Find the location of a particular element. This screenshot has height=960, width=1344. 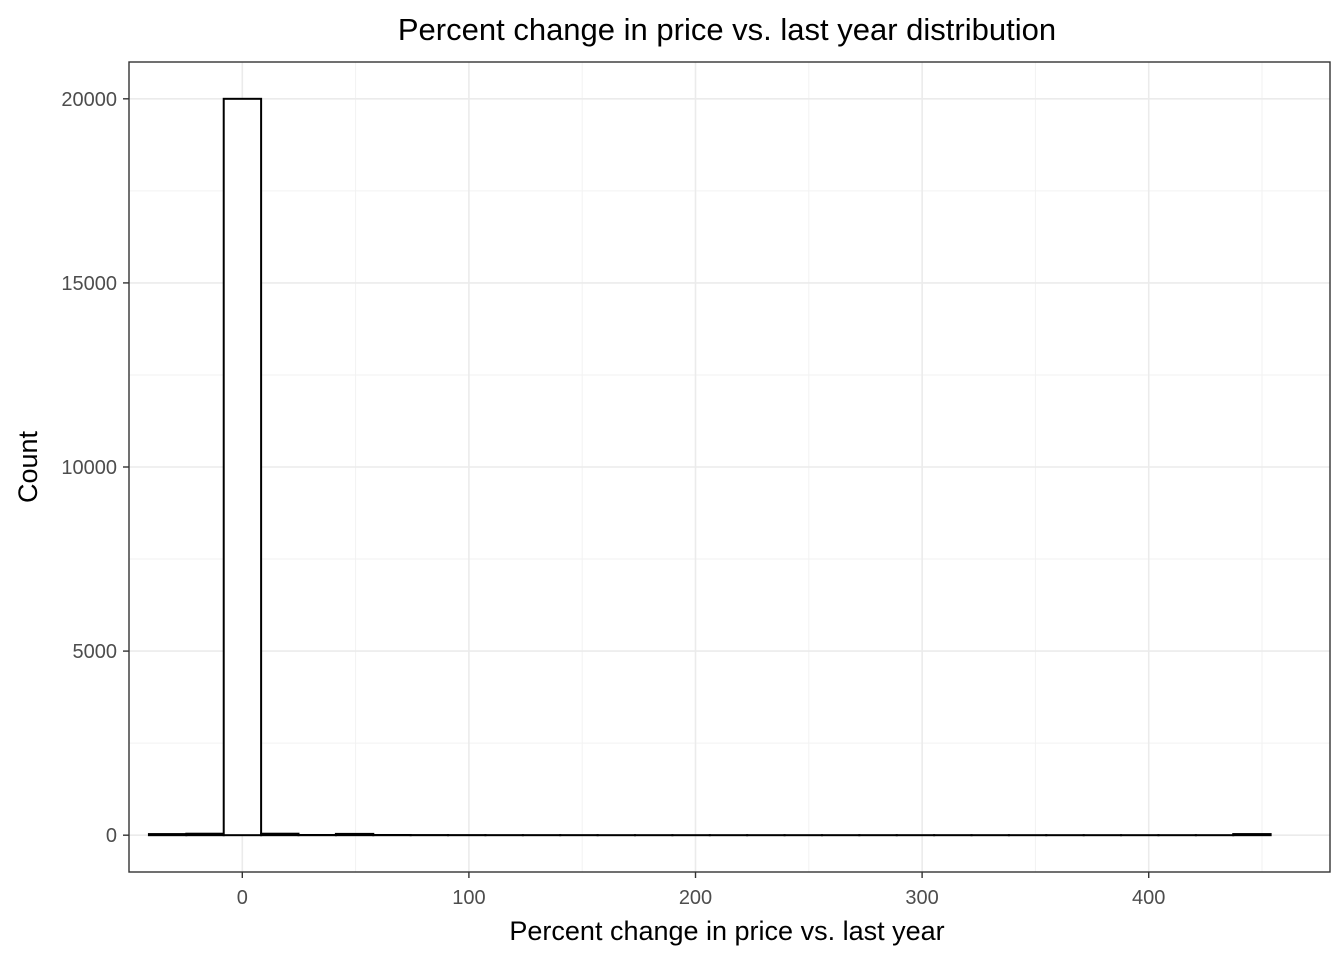

x-tick-label: 300 is located at coordinates (921, 898).